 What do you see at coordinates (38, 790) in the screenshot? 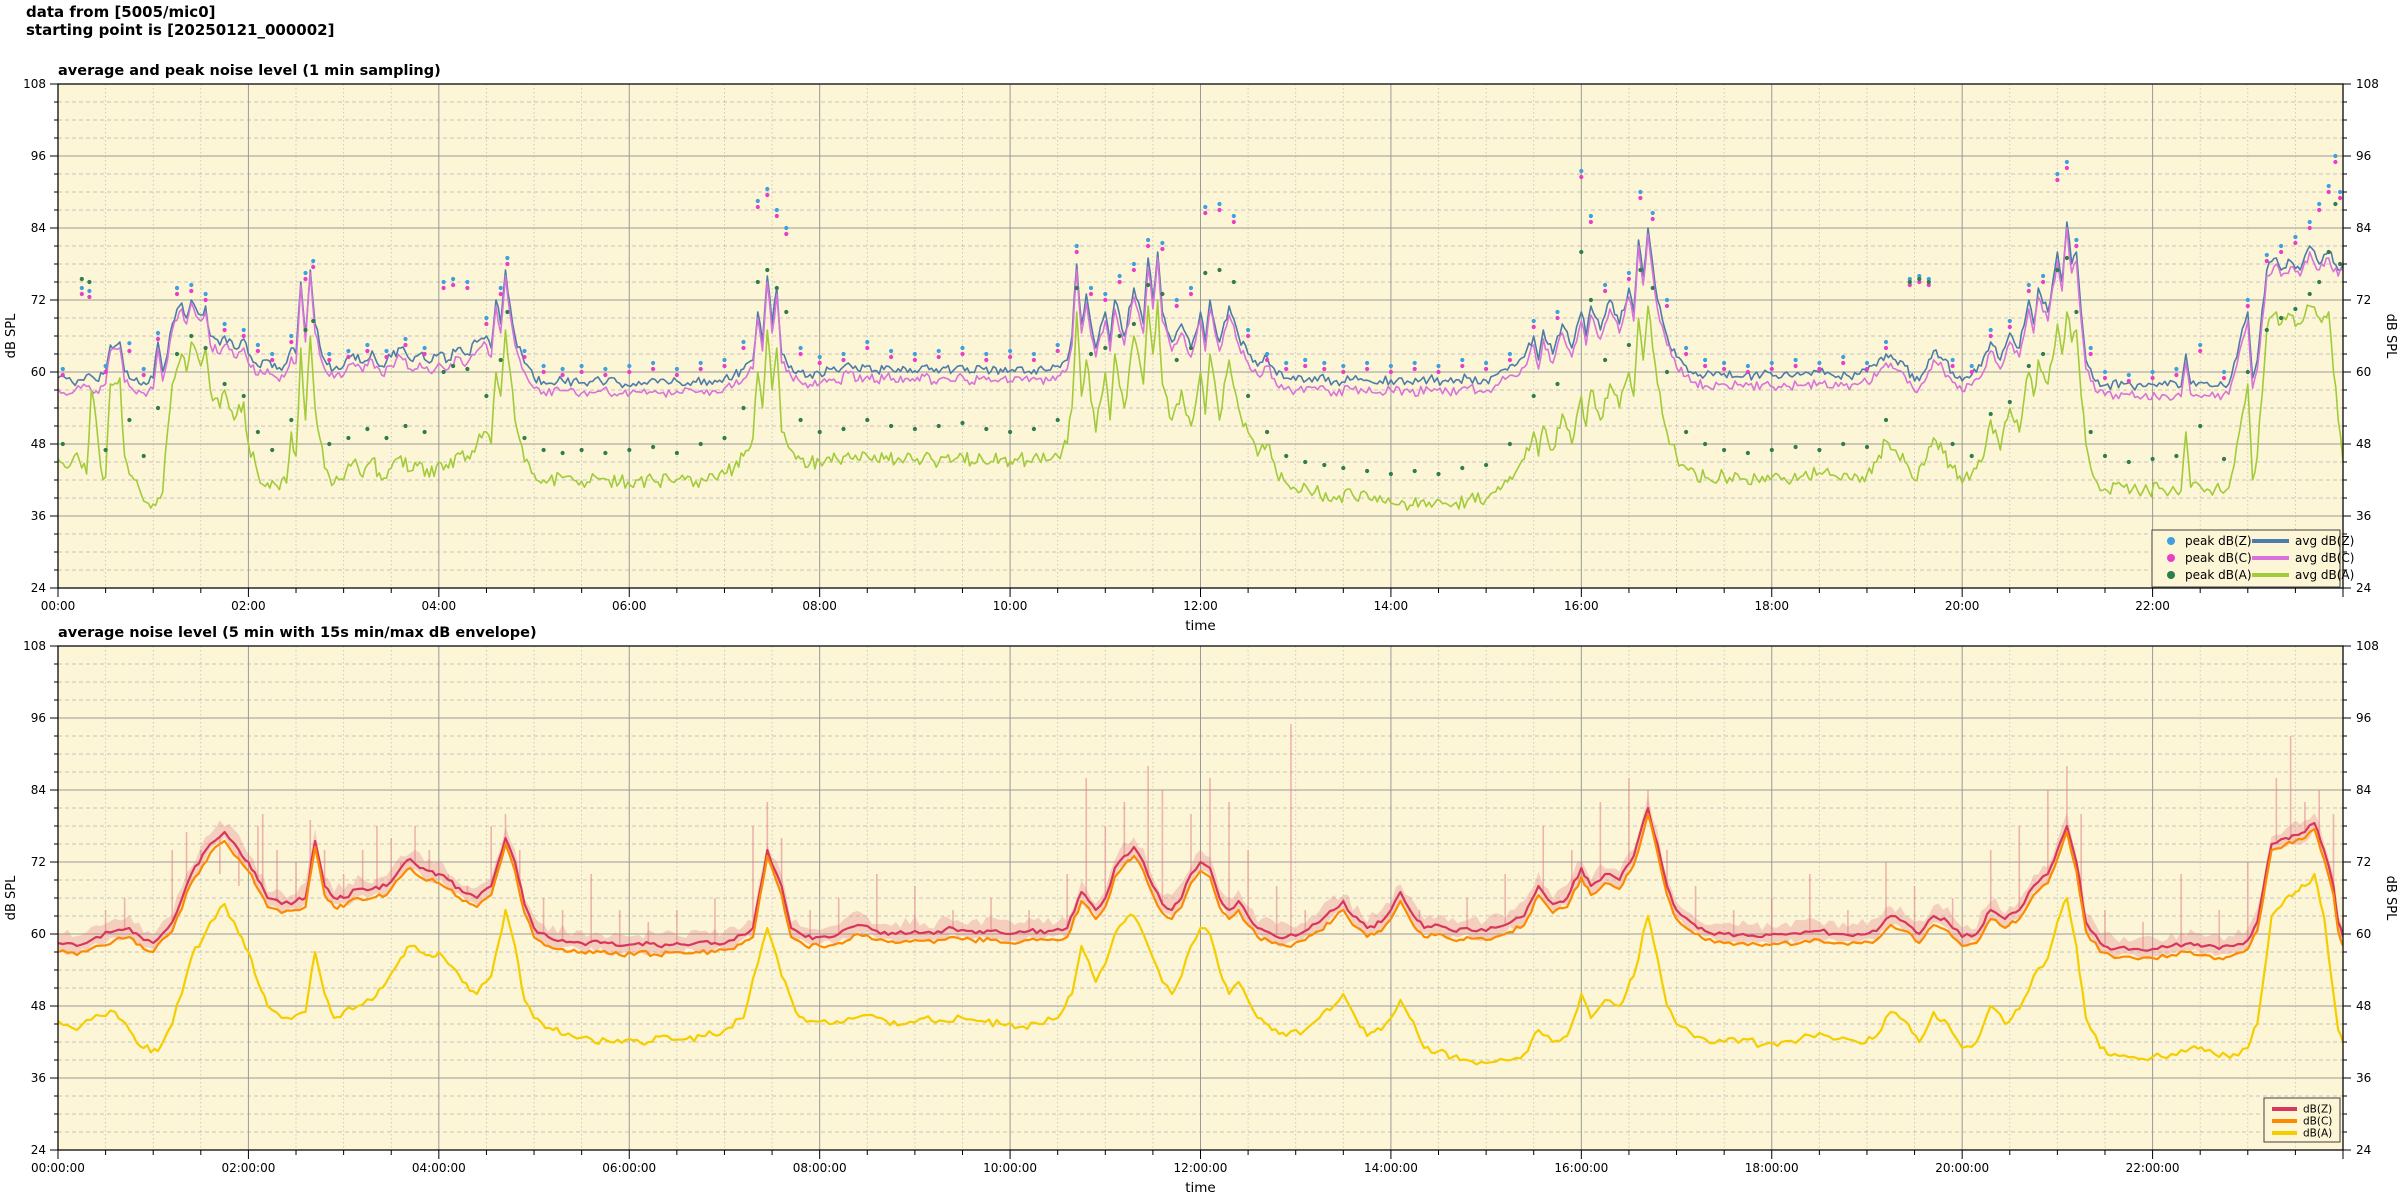
I see `y-tick-label-left: 84` at bounding box center [38, 790].